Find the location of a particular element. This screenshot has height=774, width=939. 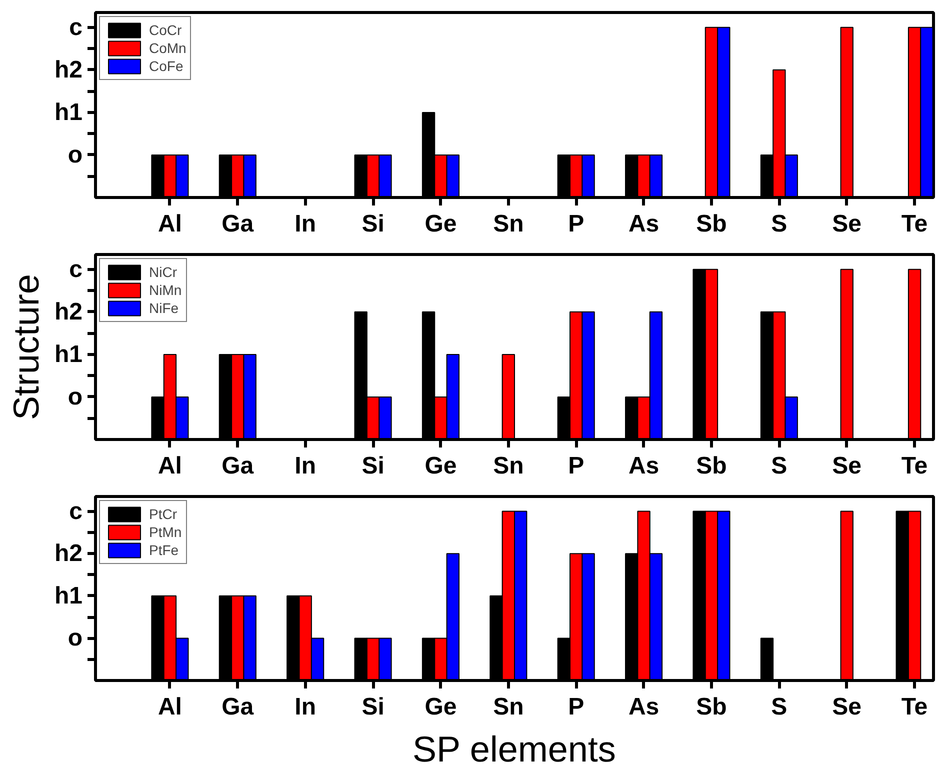

legend-label: CoMn is located at coordinates (167, 48).